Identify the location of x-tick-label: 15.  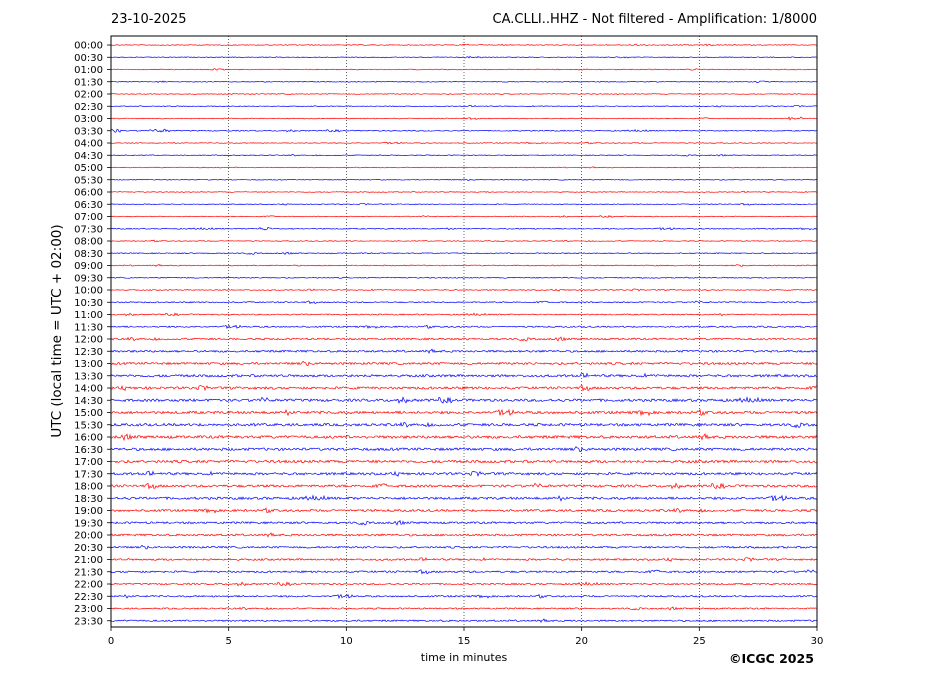
(464, 641).